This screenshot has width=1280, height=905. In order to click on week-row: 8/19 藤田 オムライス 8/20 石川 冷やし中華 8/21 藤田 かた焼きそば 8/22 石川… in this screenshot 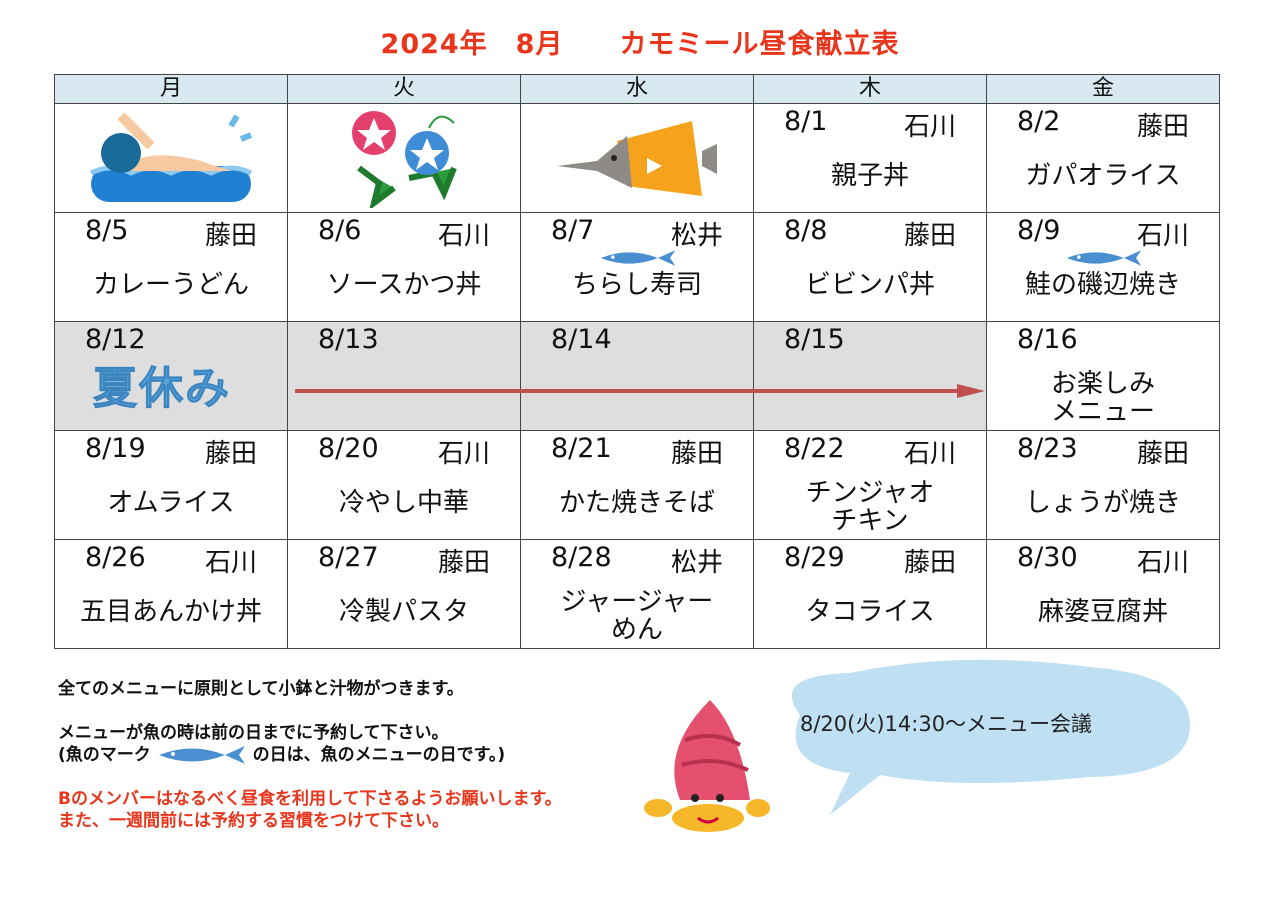, I will do `click(637, 485)`.